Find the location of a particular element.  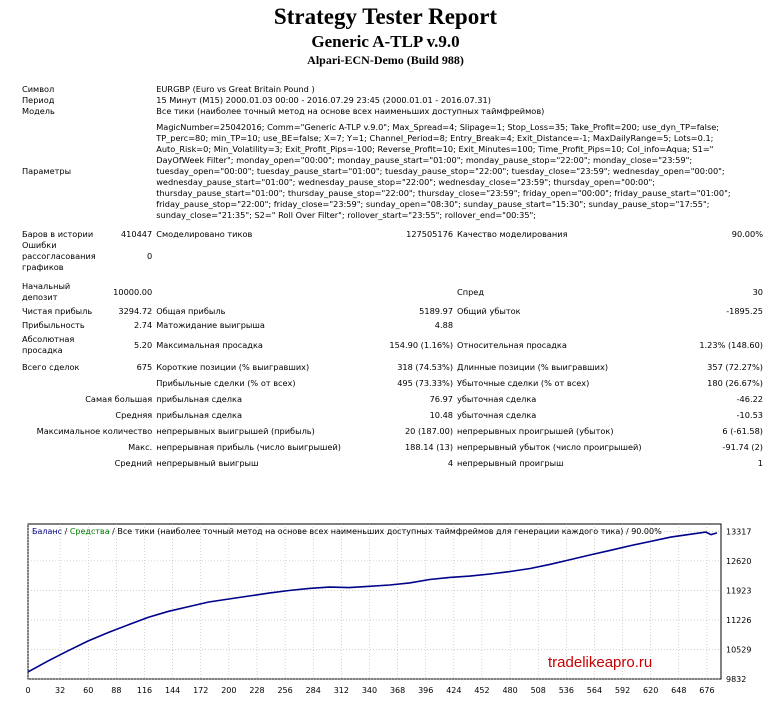

maxcount-label: Максимальное количество is located at coordinates (94, 431).